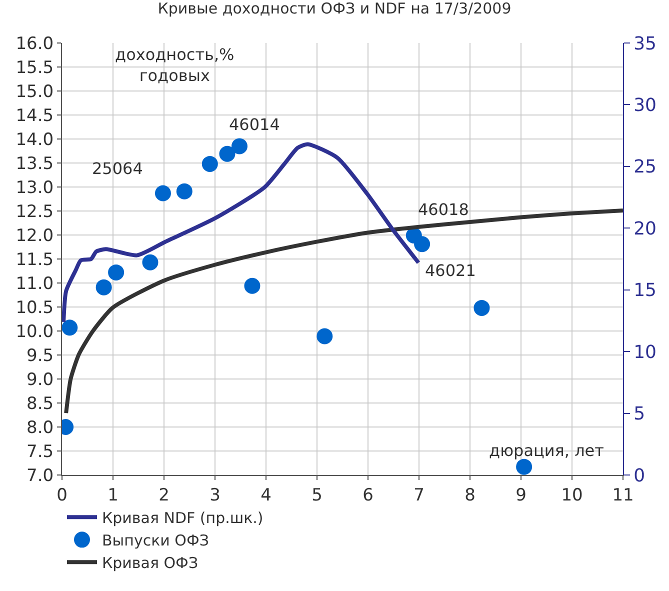 This screenshot has height=591, width=669. I want to click on x-tick-label: 4, so click(266, 495).